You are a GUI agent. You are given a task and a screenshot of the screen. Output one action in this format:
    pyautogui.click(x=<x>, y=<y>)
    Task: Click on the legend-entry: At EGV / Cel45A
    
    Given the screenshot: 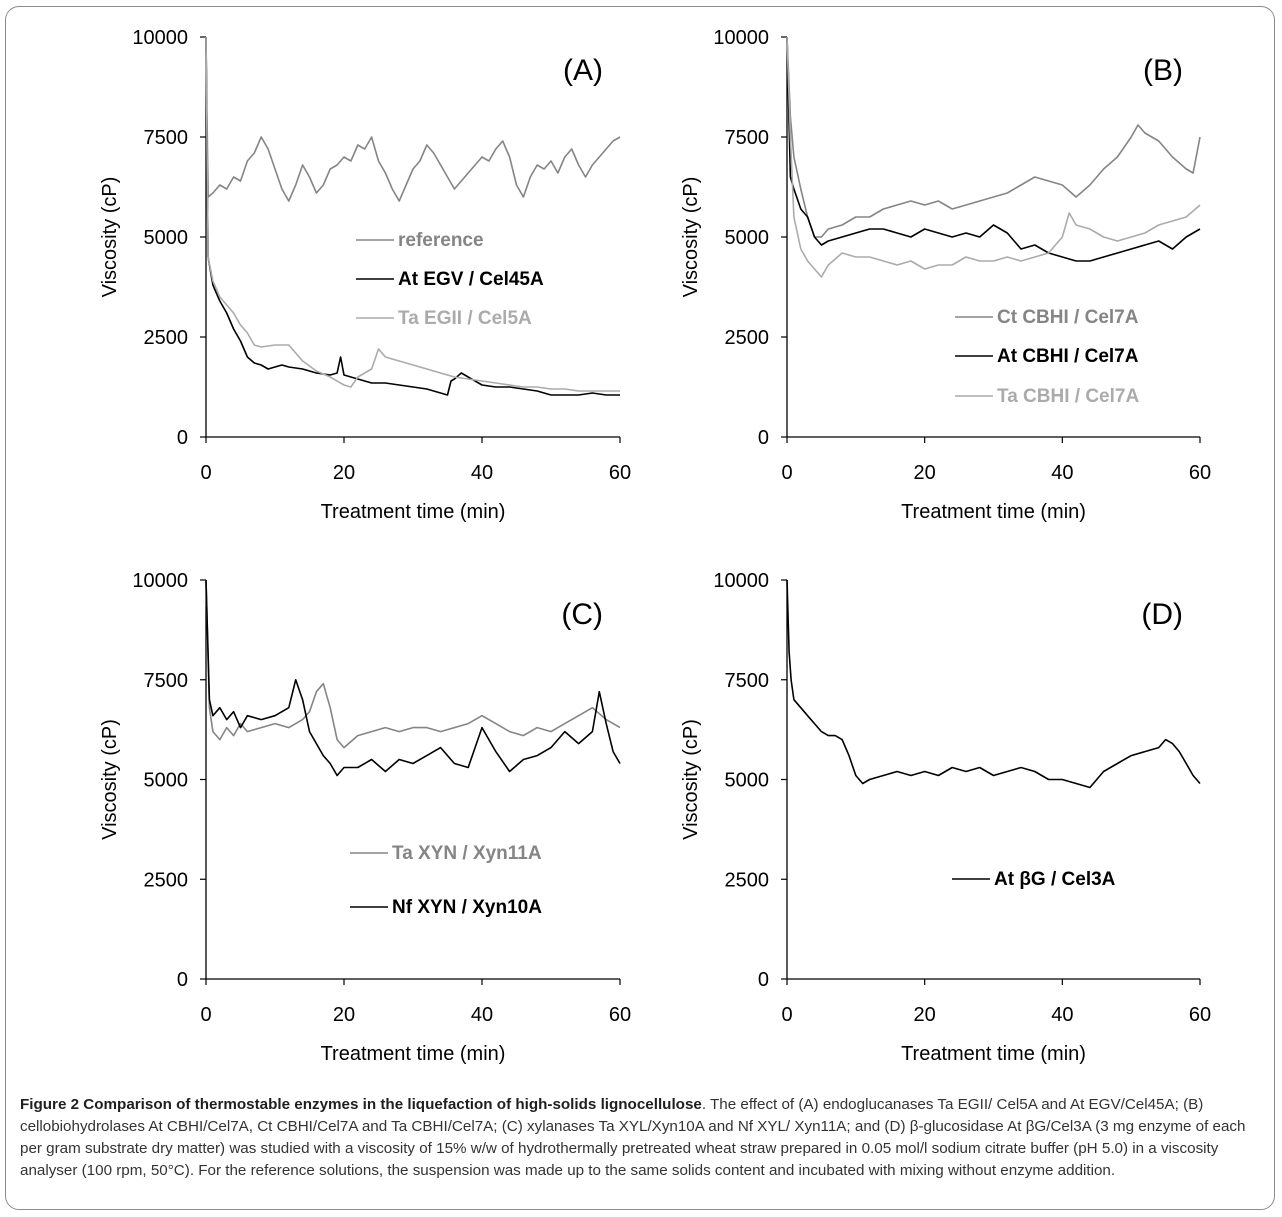 What is the action you would take?
    pyautogui.click(x=471, y=279)
    